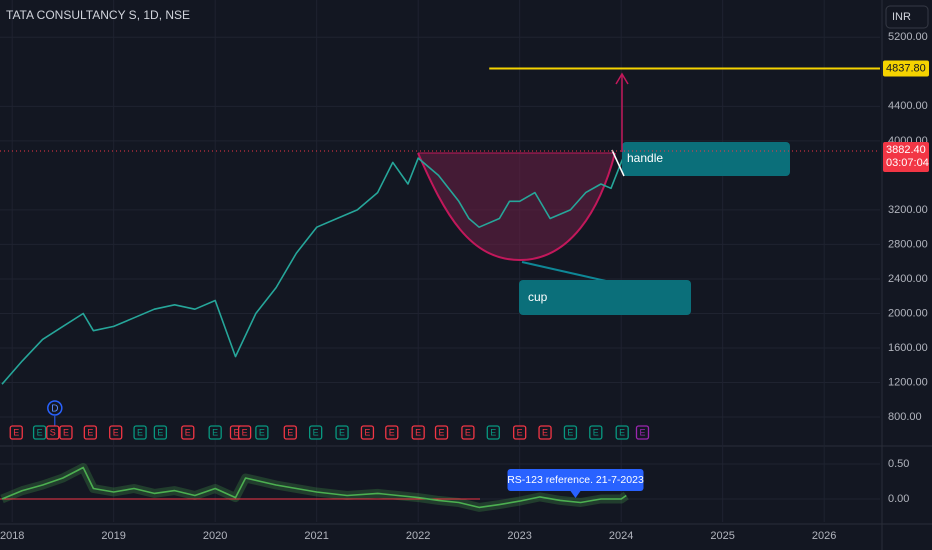 The image size is (932, 550). What do you see at coordinates (605, 297) in the screenshot?
I see `cup-box` at bounding box center [605, 297].